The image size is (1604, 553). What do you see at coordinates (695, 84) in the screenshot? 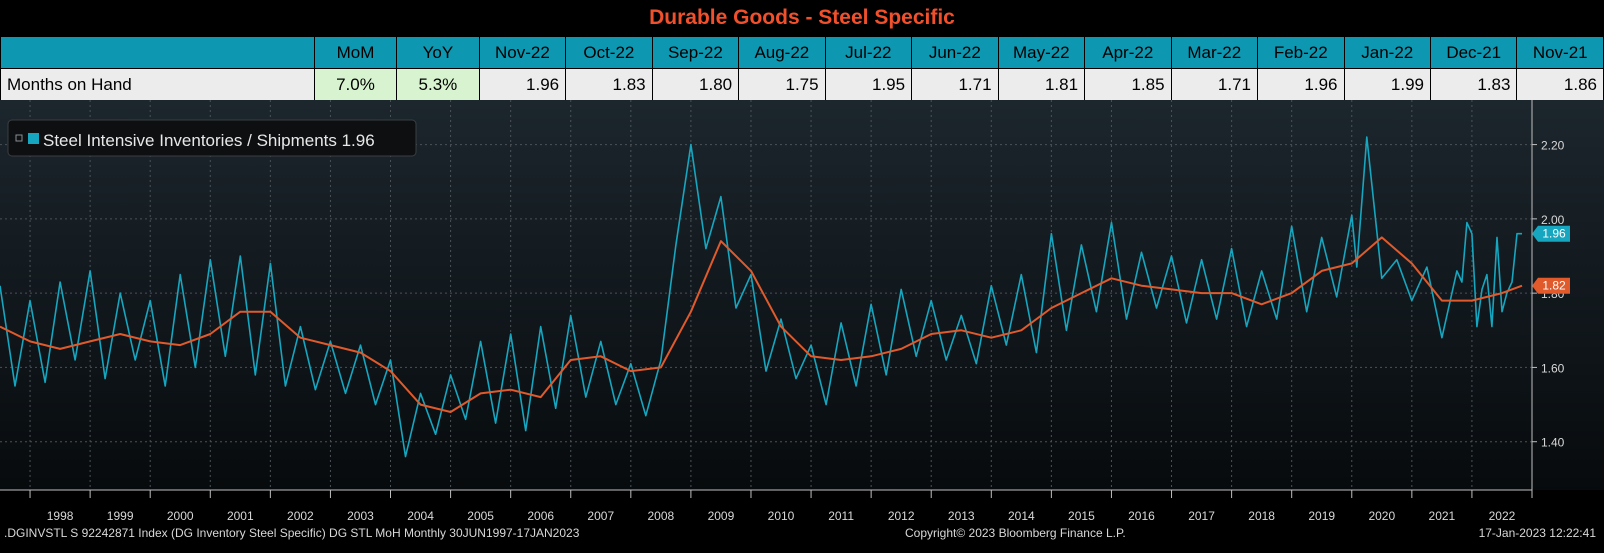
I see `value-cell: 1.80` at bounding box center [695, 84].